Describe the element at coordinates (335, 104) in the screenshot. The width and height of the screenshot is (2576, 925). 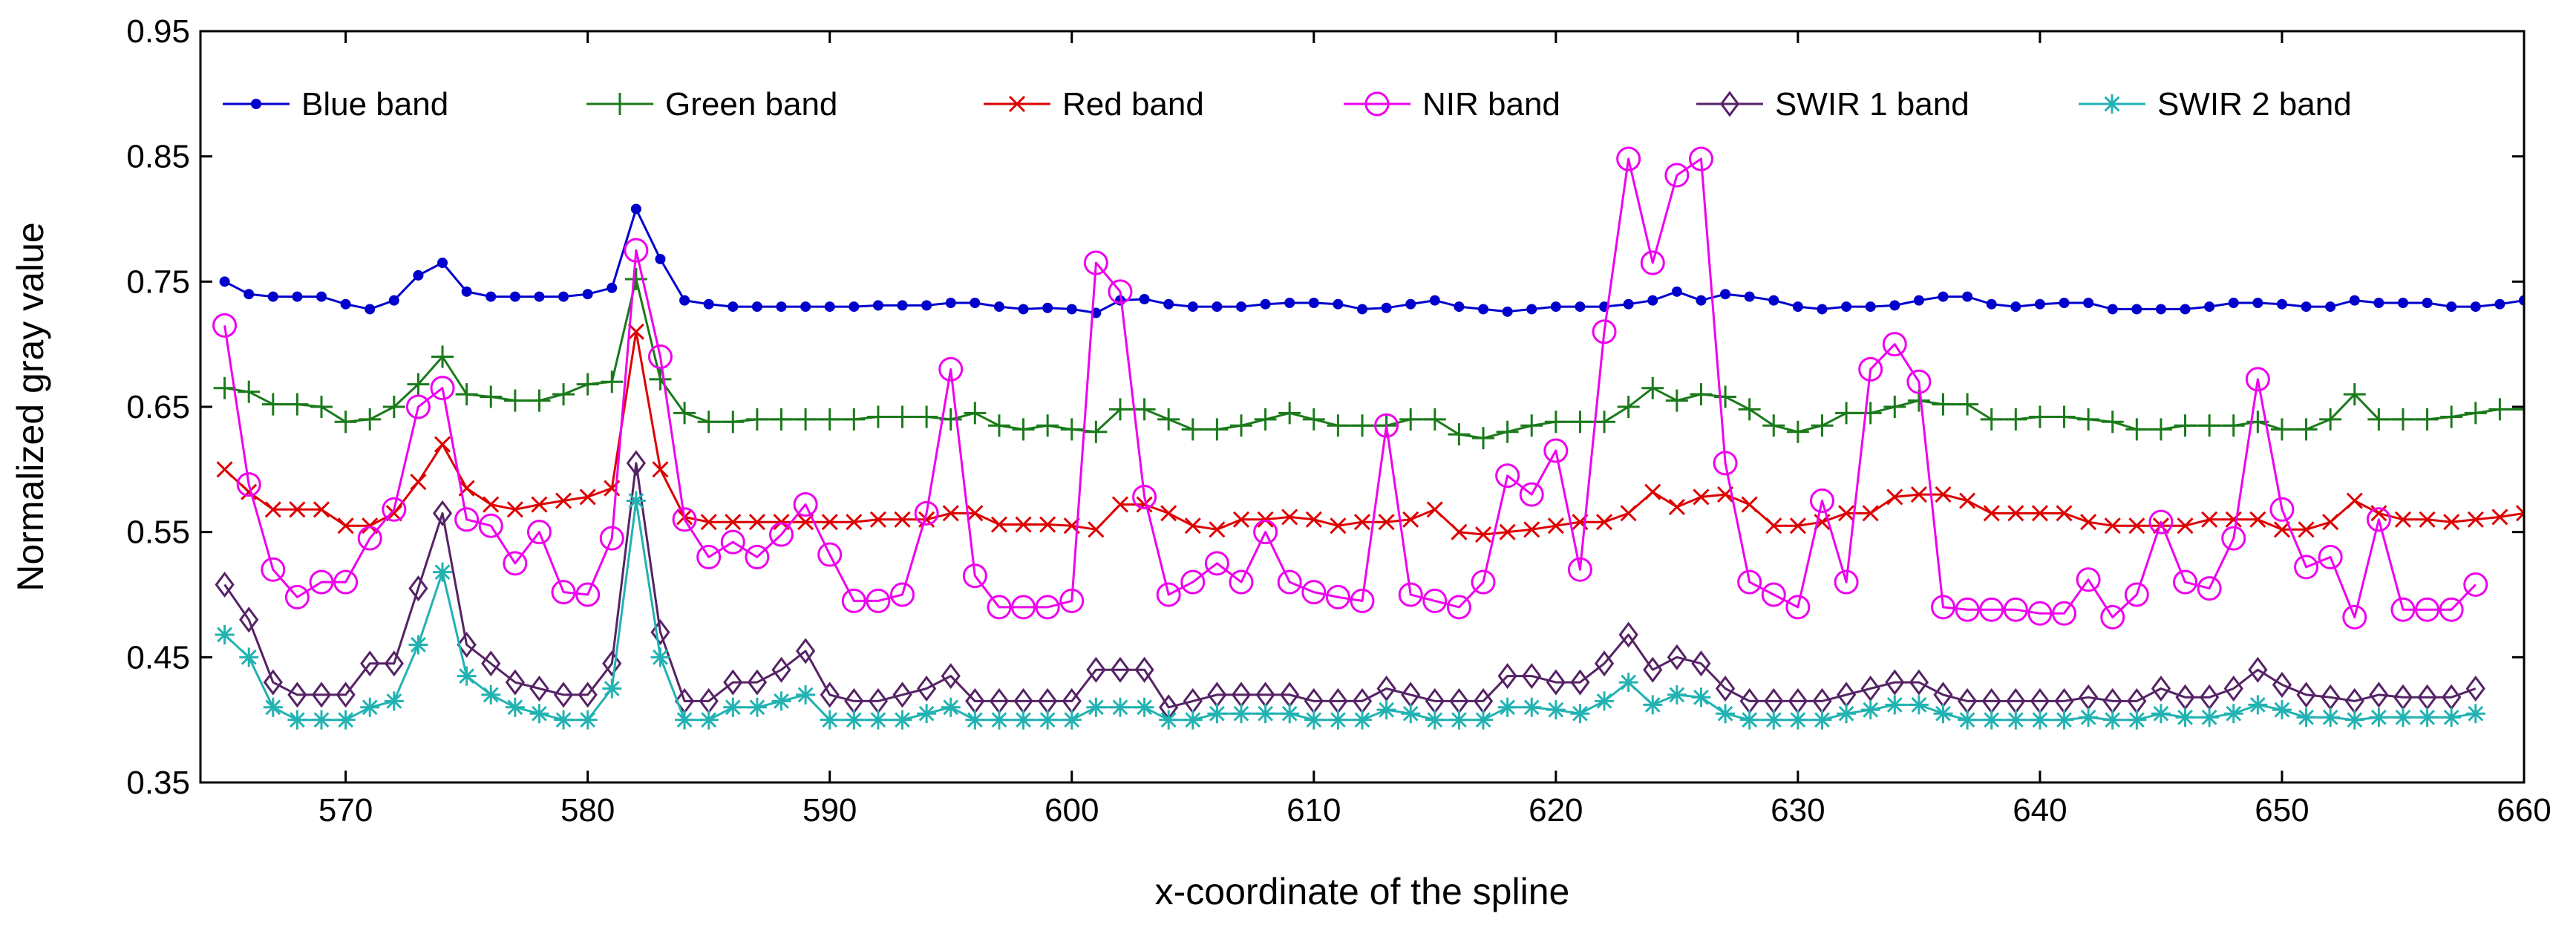
I see `legend-item-blue-band: Blue band` at that location.